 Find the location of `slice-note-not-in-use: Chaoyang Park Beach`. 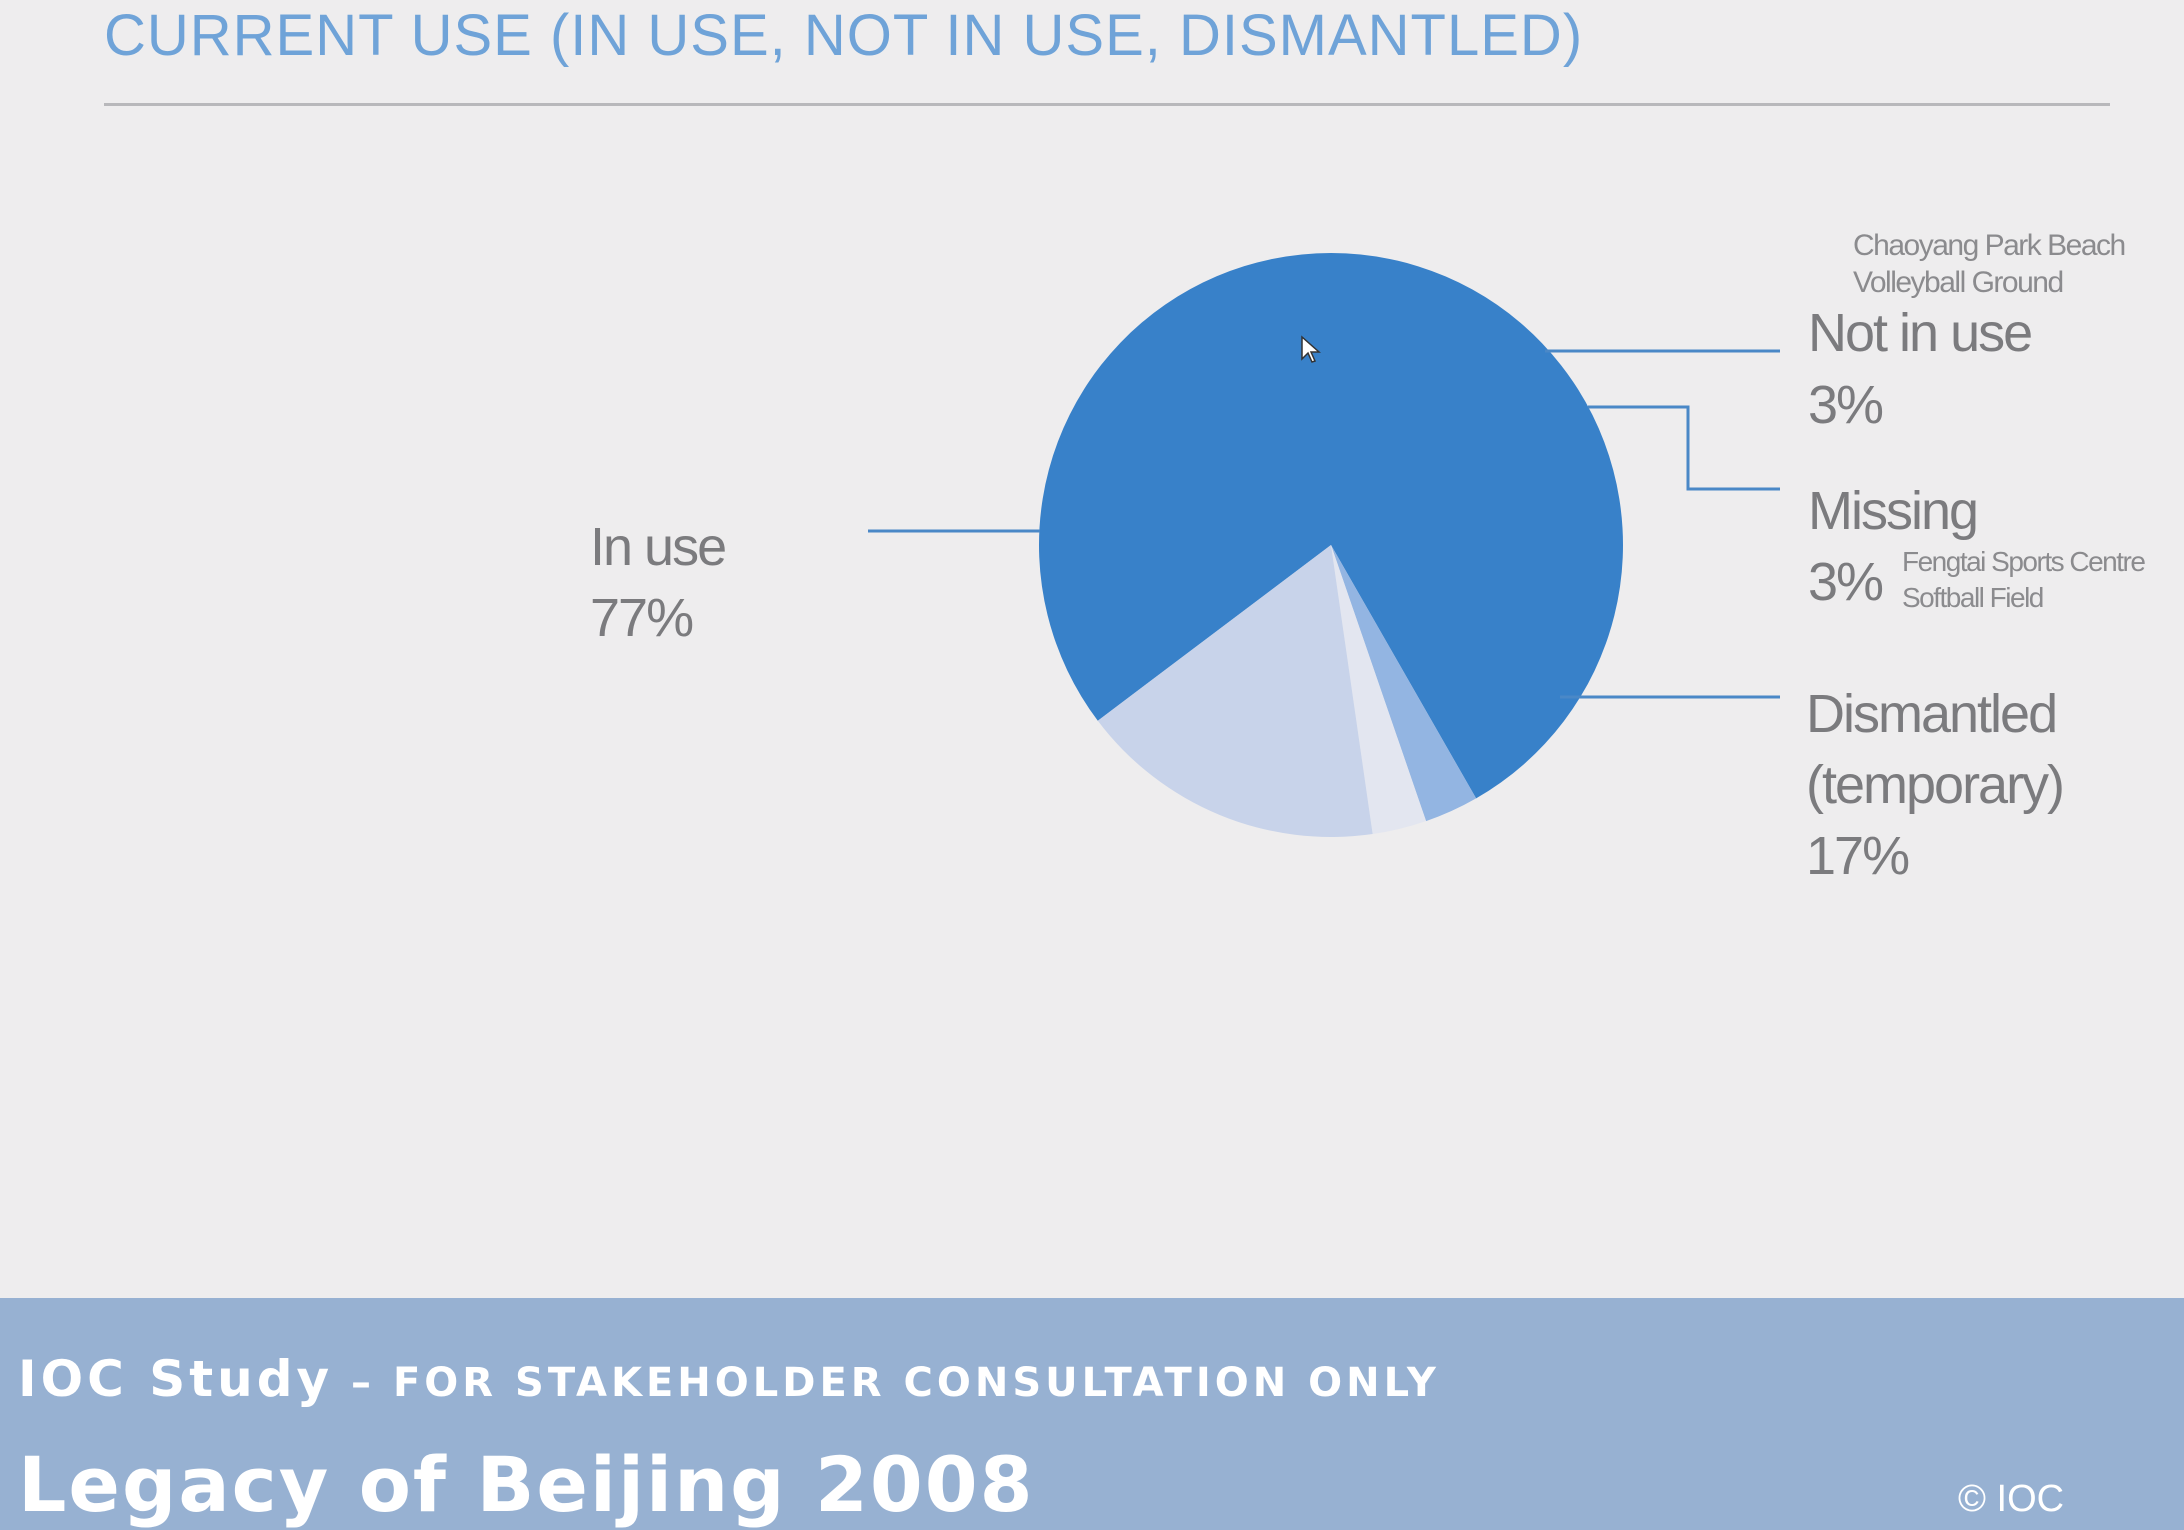

slice-note-not-in-use: Chaoyang Park Beach is located at coordinates (1989, 245).